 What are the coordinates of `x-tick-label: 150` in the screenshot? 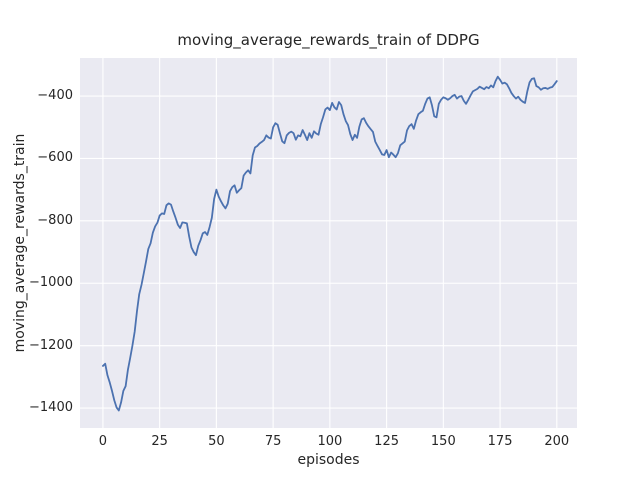 It's located at (443, 441).